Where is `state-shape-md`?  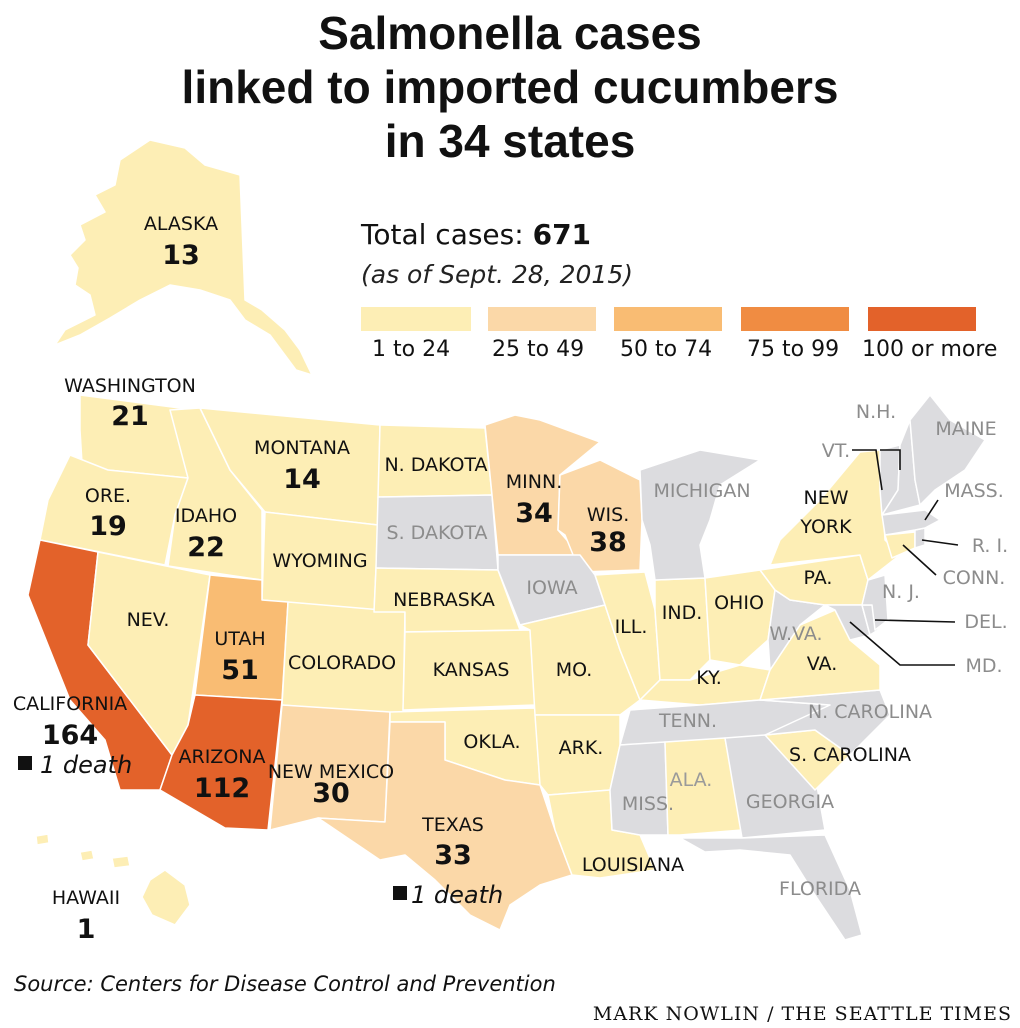
state-shape-md is located at coordinates (847, 622).